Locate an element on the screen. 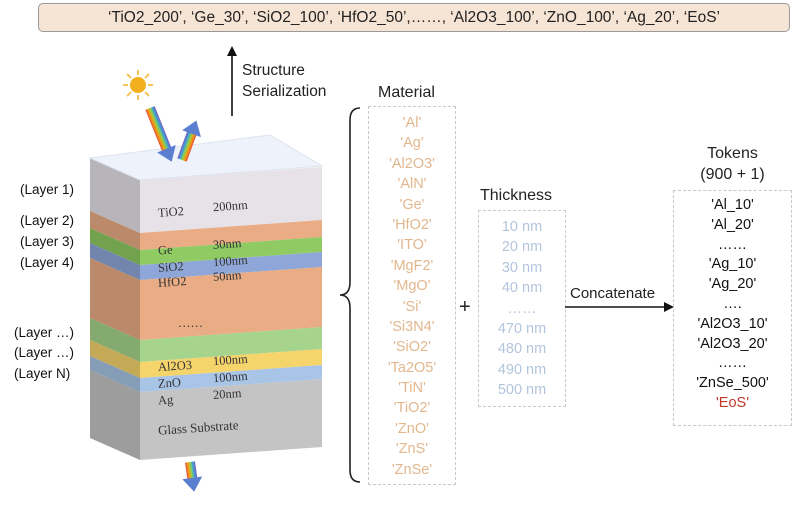 This screenshot has width=800, height=505. layer-label: (Layer 4) is located at coordinates (47, 262).